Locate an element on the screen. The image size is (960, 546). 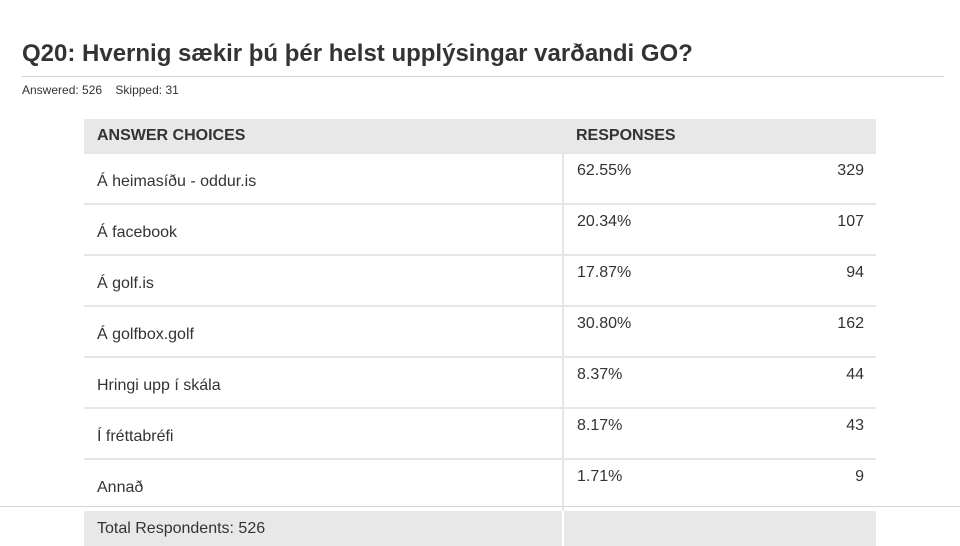
response-count: 107 is located at coordinates (806, 229).